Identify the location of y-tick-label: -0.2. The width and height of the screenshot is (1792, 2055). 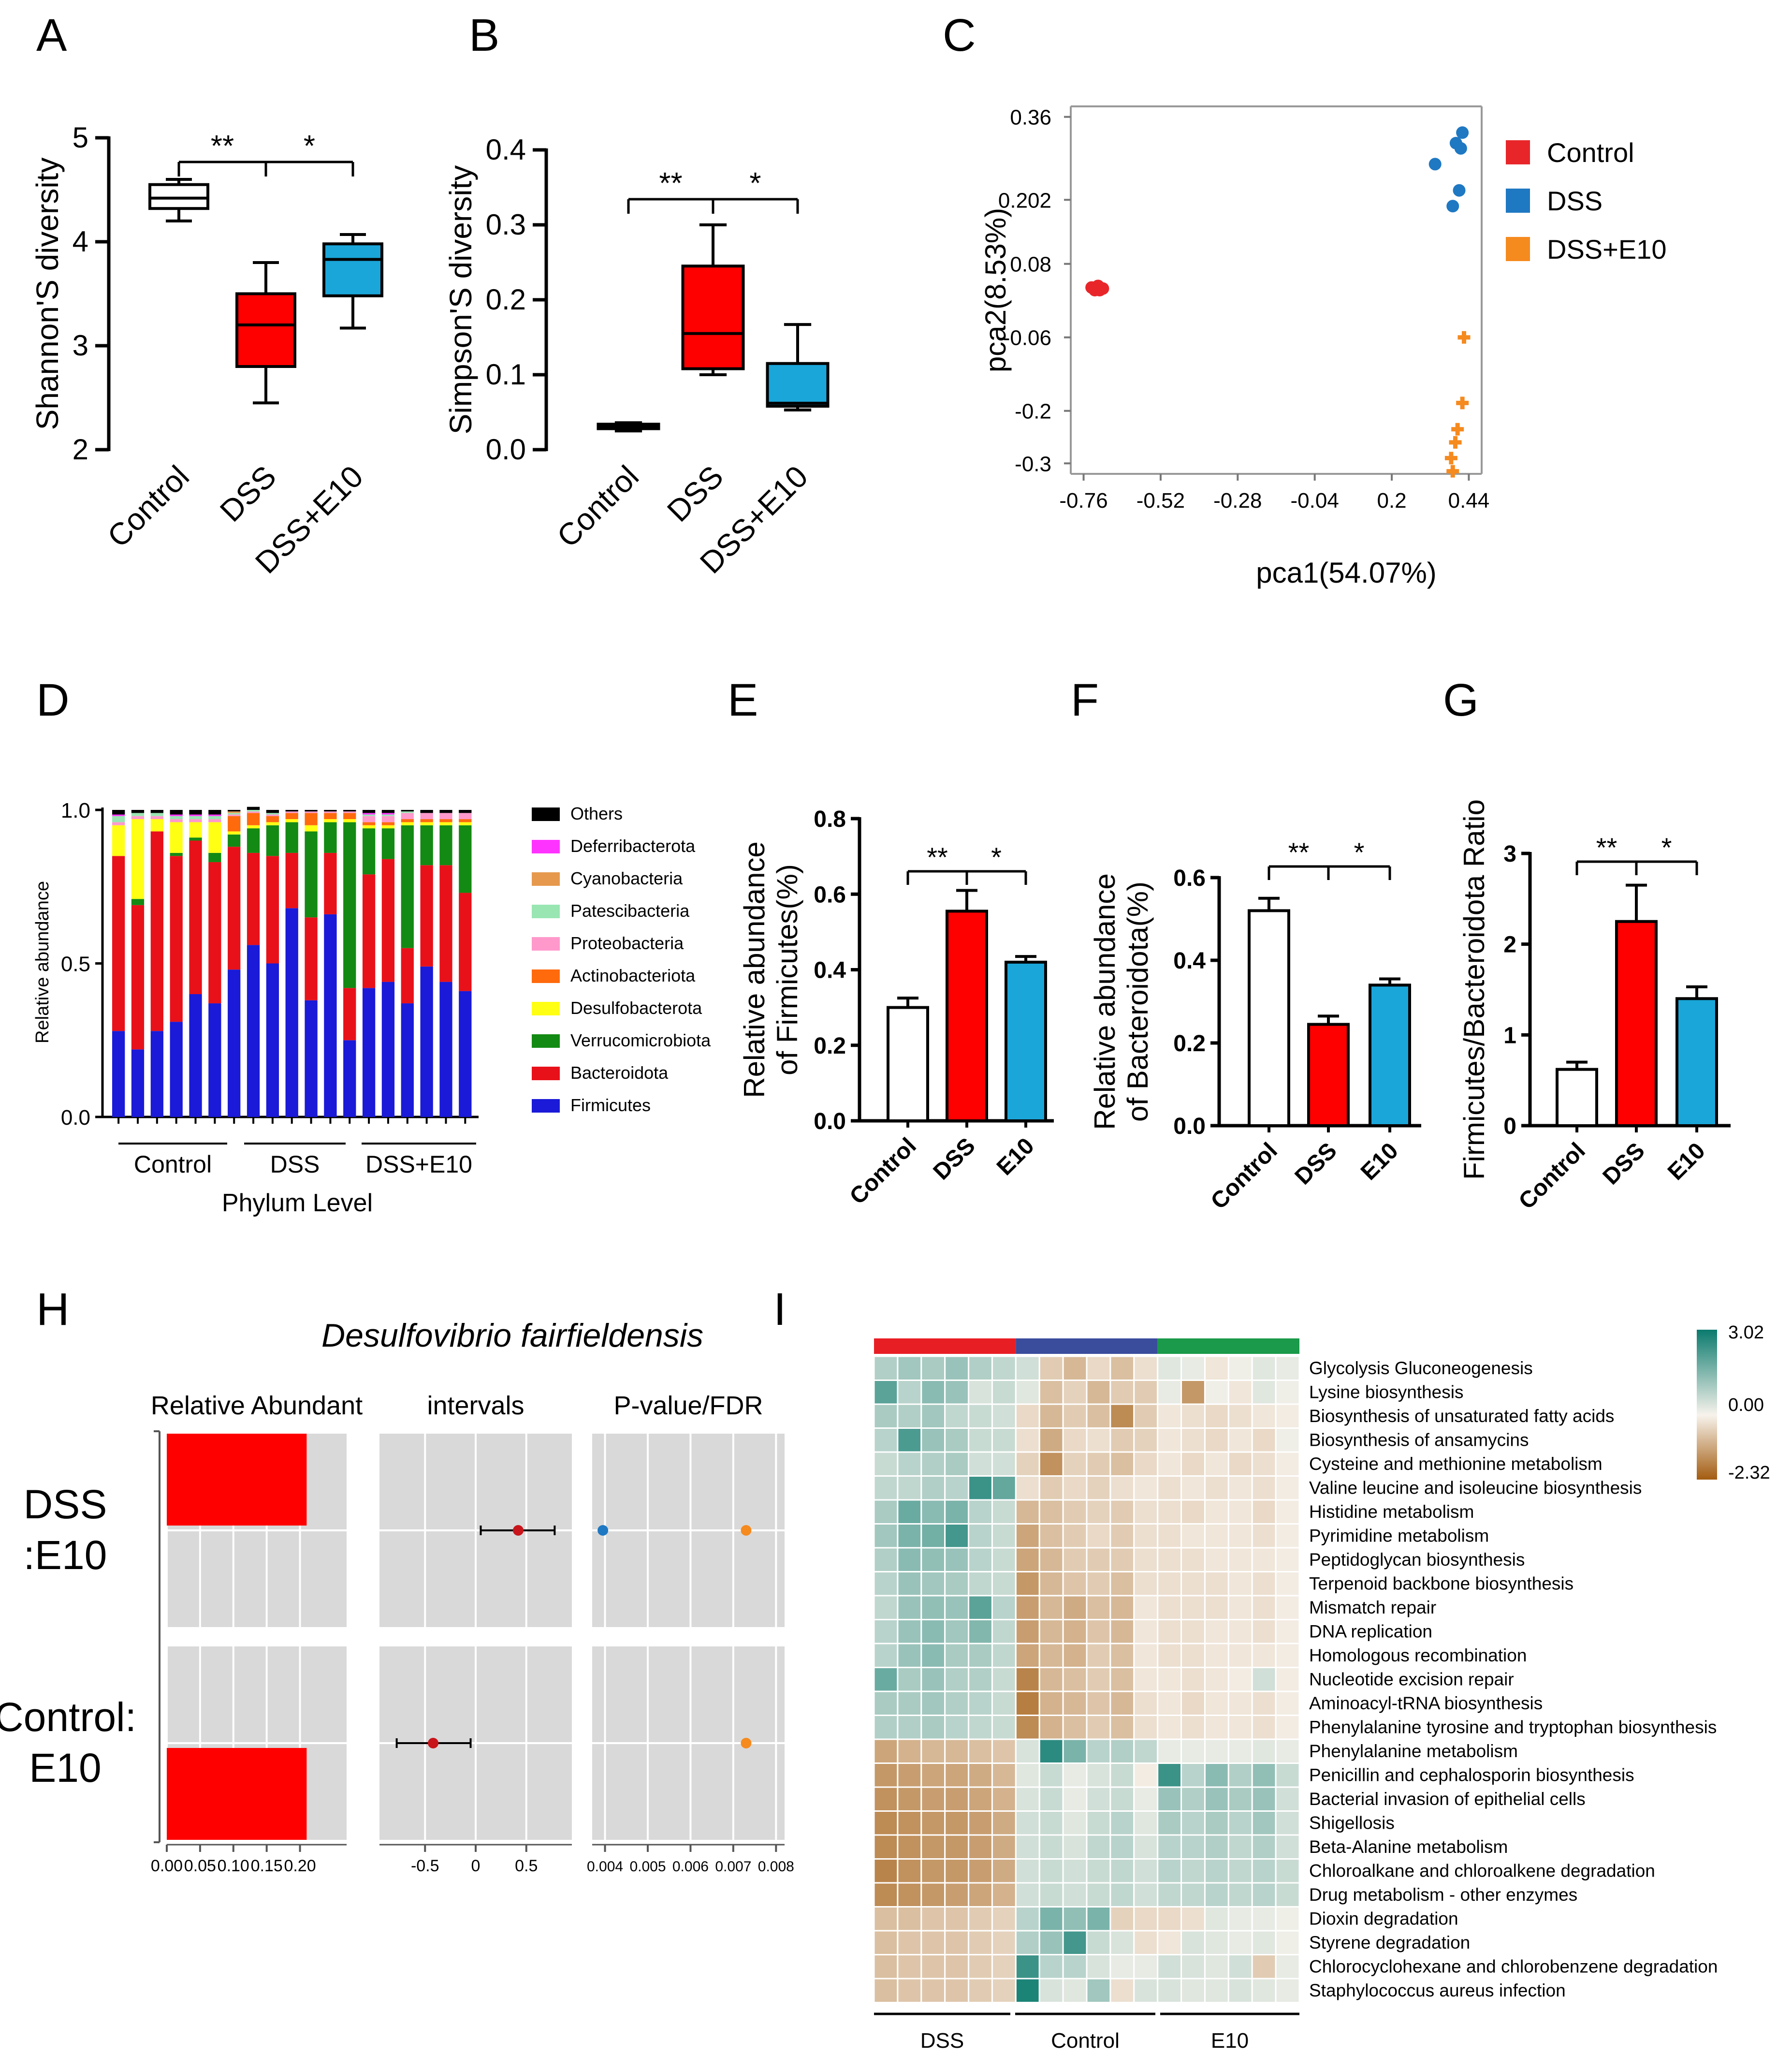
(1033, 412).